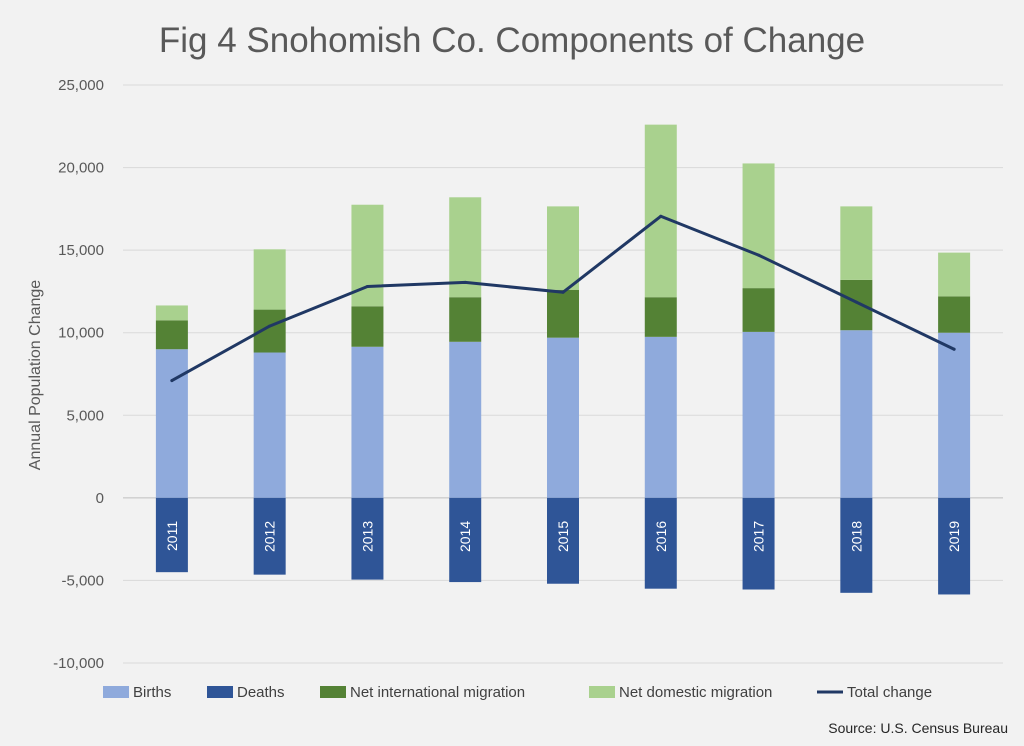 The width and height of the screenshot is (1024, 746). Describe the element at coordinates (269, 425) in the screenshot. I see `bar-births-2012` at that location.